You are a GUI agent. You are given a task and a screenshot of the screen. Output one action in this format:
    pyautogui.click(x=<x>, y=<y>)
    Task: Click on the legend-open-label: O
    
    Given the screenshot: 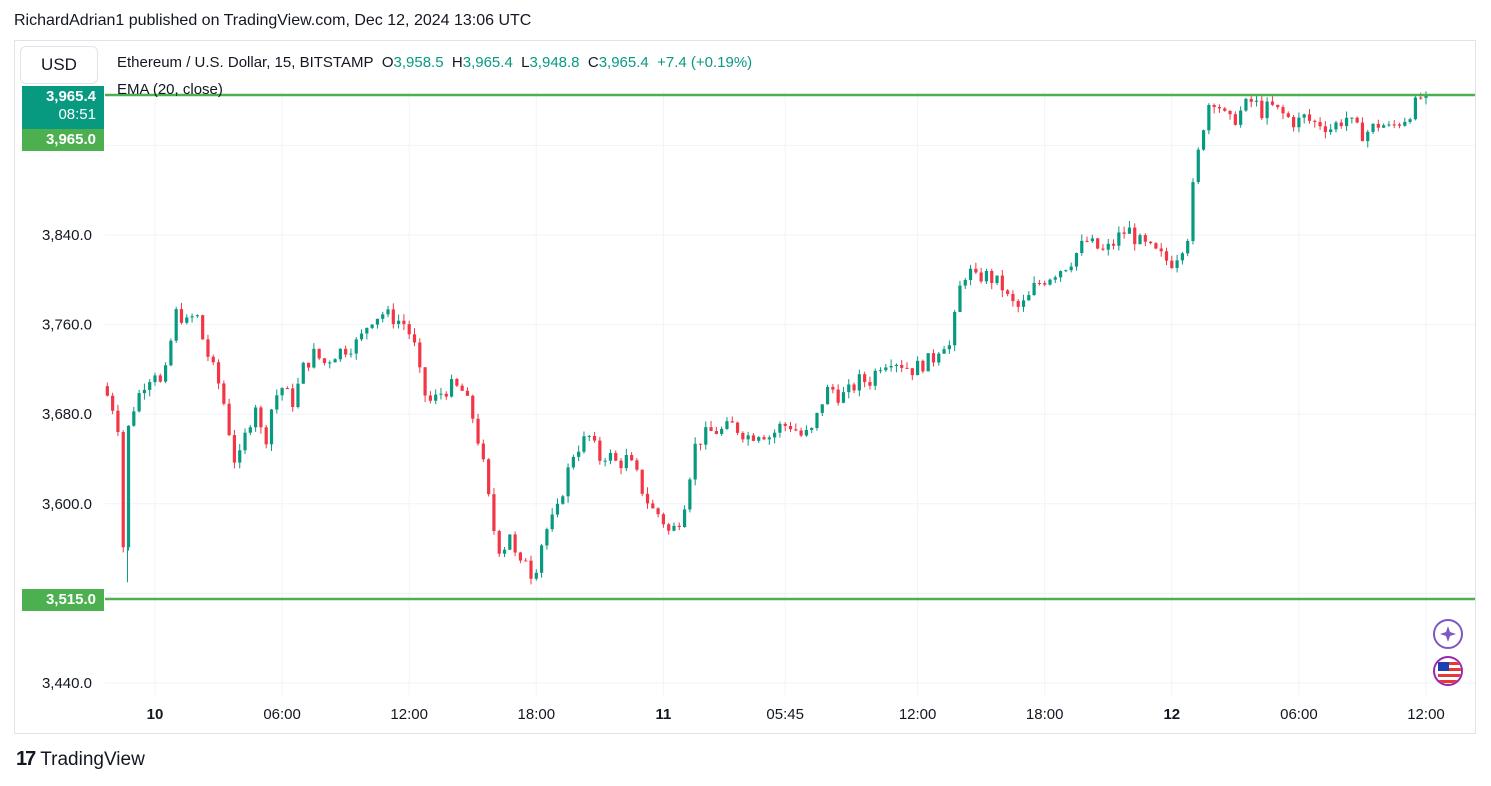 What is the action you would take?
    pyautogui.click(x=387, y=62)
    